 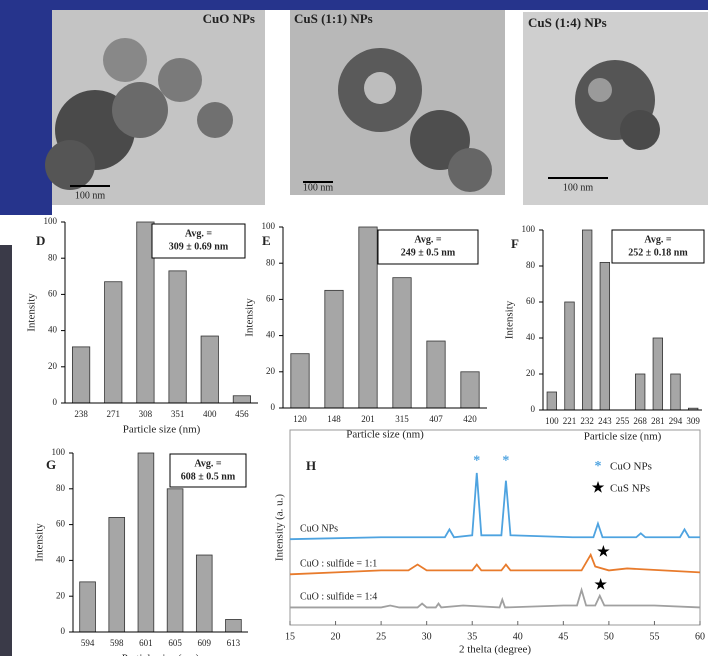 What do you see at coordinates (81, 414) in the screenshot?
I see `x-tick-label: 238` at bounding box center [81, 414].